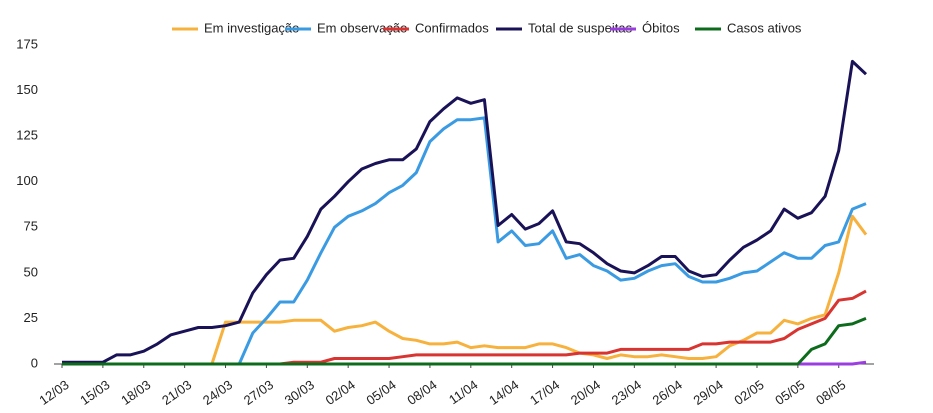  I want to click on x-tick-label: 15/03, so click(94, 392).